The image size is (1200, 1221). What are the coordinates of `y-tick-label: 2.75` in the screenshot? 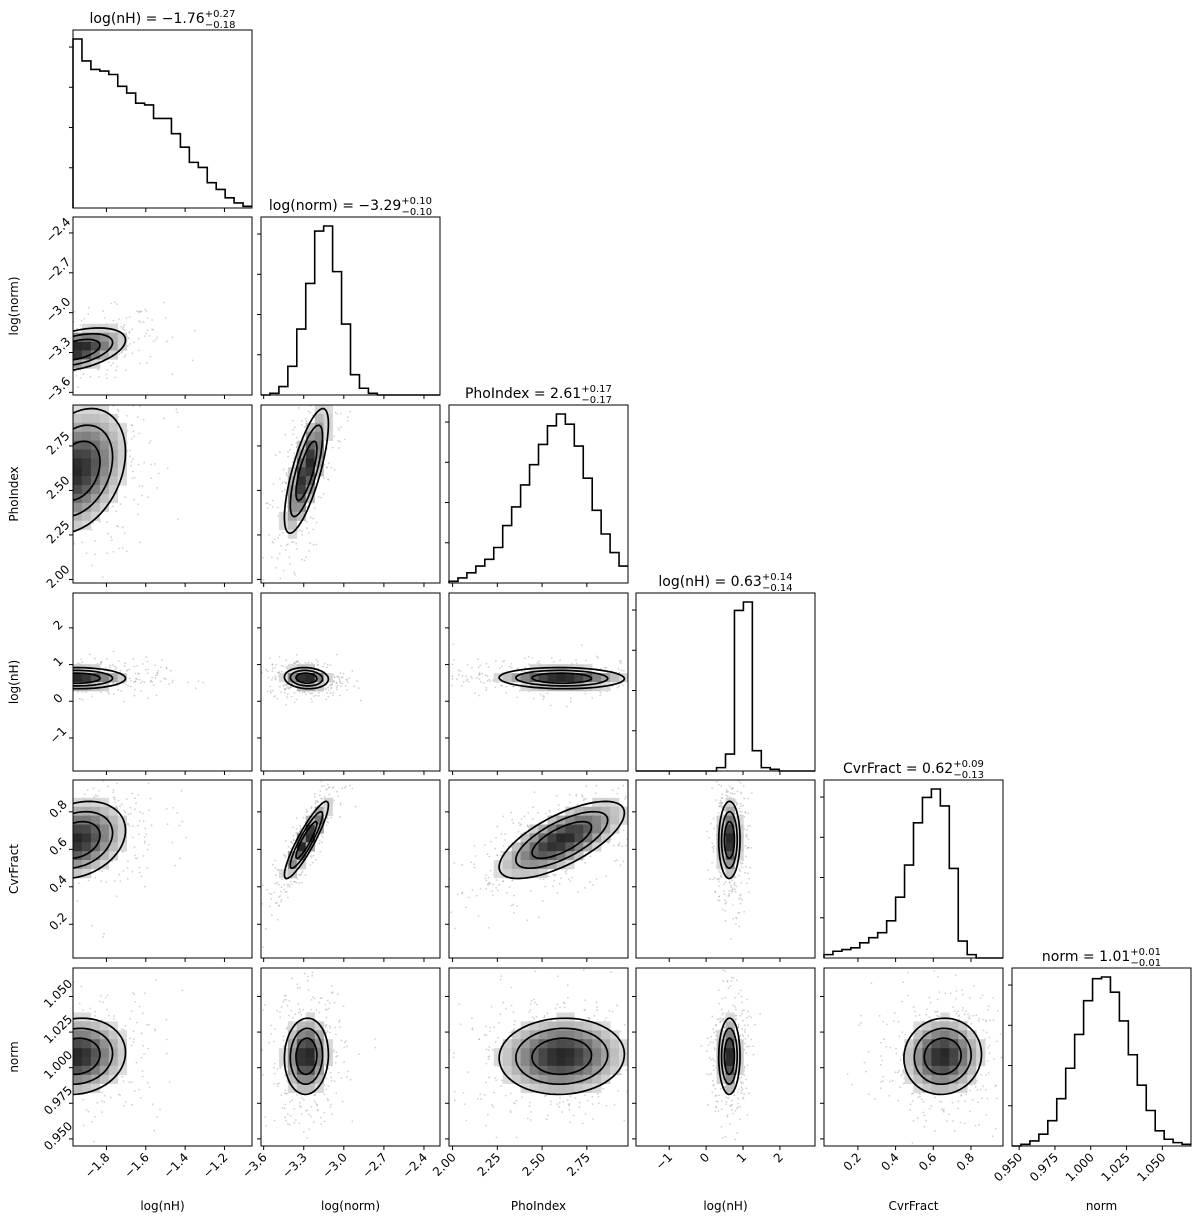 It's located at (58, 443).